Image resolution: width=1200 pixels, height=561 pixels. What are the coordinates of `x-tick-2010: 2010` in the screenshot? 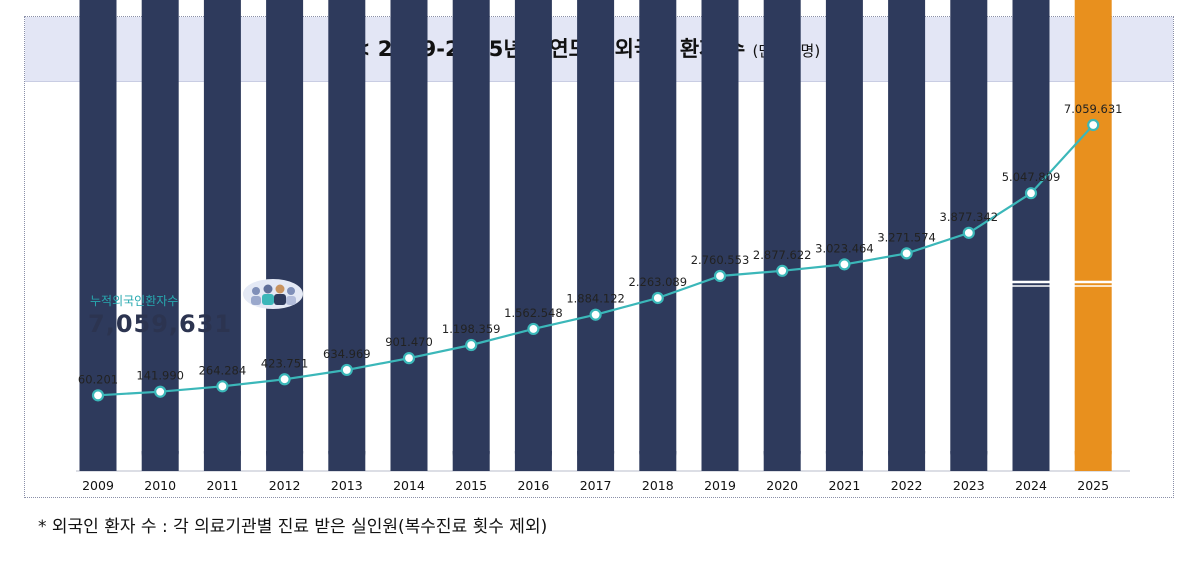 It's located at (160, 485).